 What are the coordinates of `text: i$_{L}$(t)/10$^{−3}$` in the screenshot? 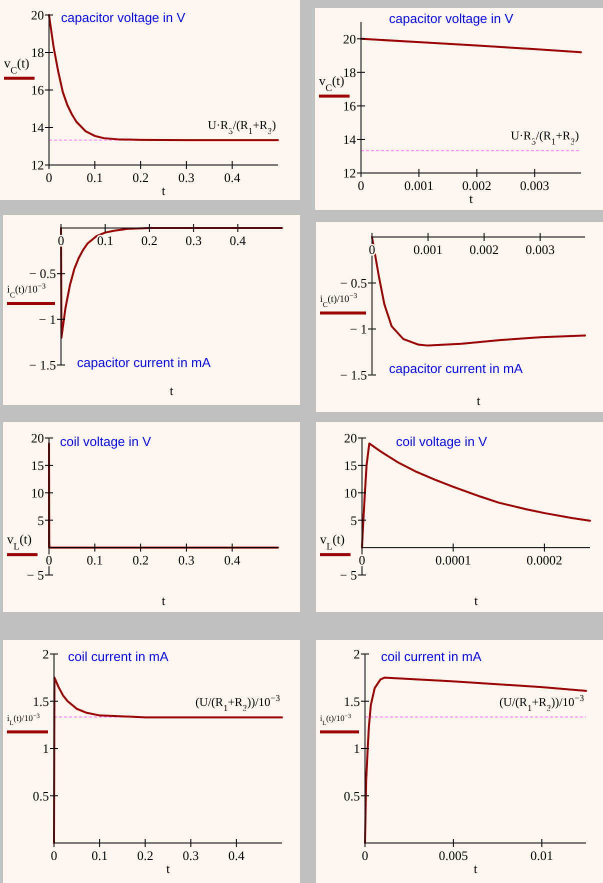 It's located at (336, 719).